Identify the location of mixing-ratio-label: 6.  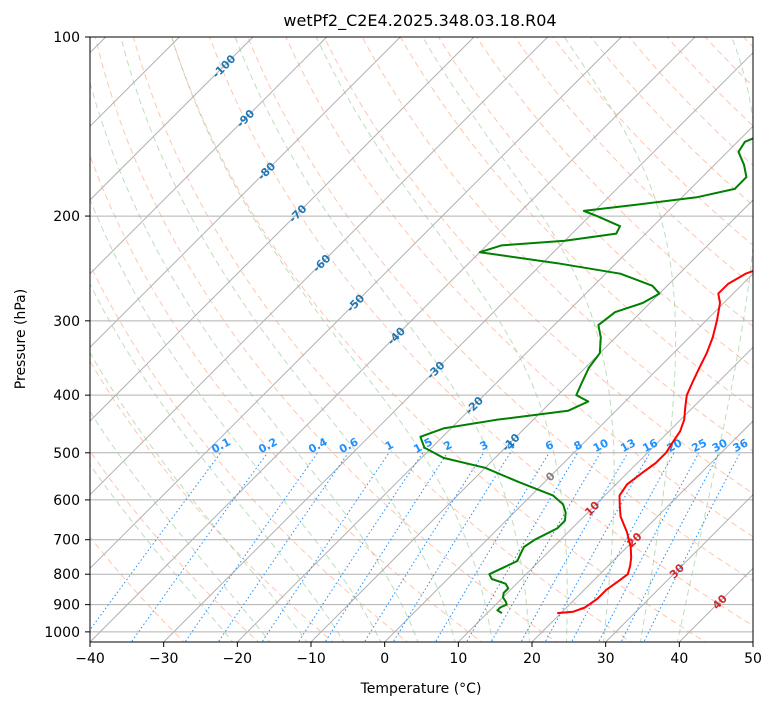
(549, 445).